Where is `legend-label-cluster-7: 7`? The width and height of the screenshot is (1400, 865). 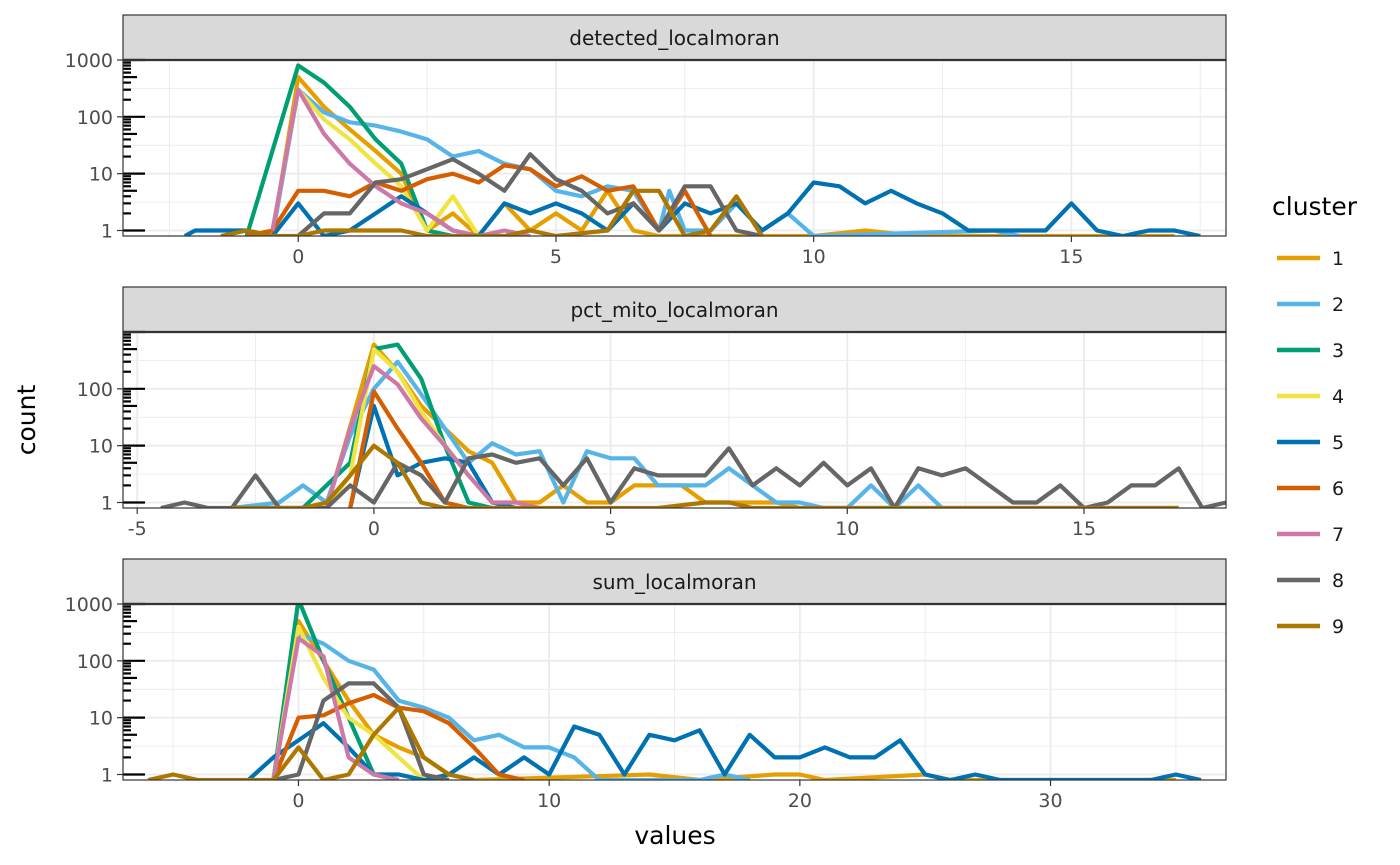 legend-label-cluster-7: 7 is located at coordinates (1338, 535).